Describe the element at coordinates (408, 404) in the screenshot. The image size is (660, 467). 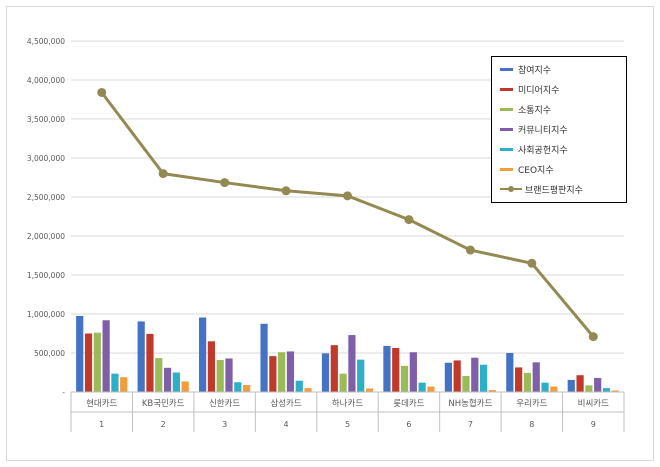
I see `x-tick-label: 롯데카드` at that location.